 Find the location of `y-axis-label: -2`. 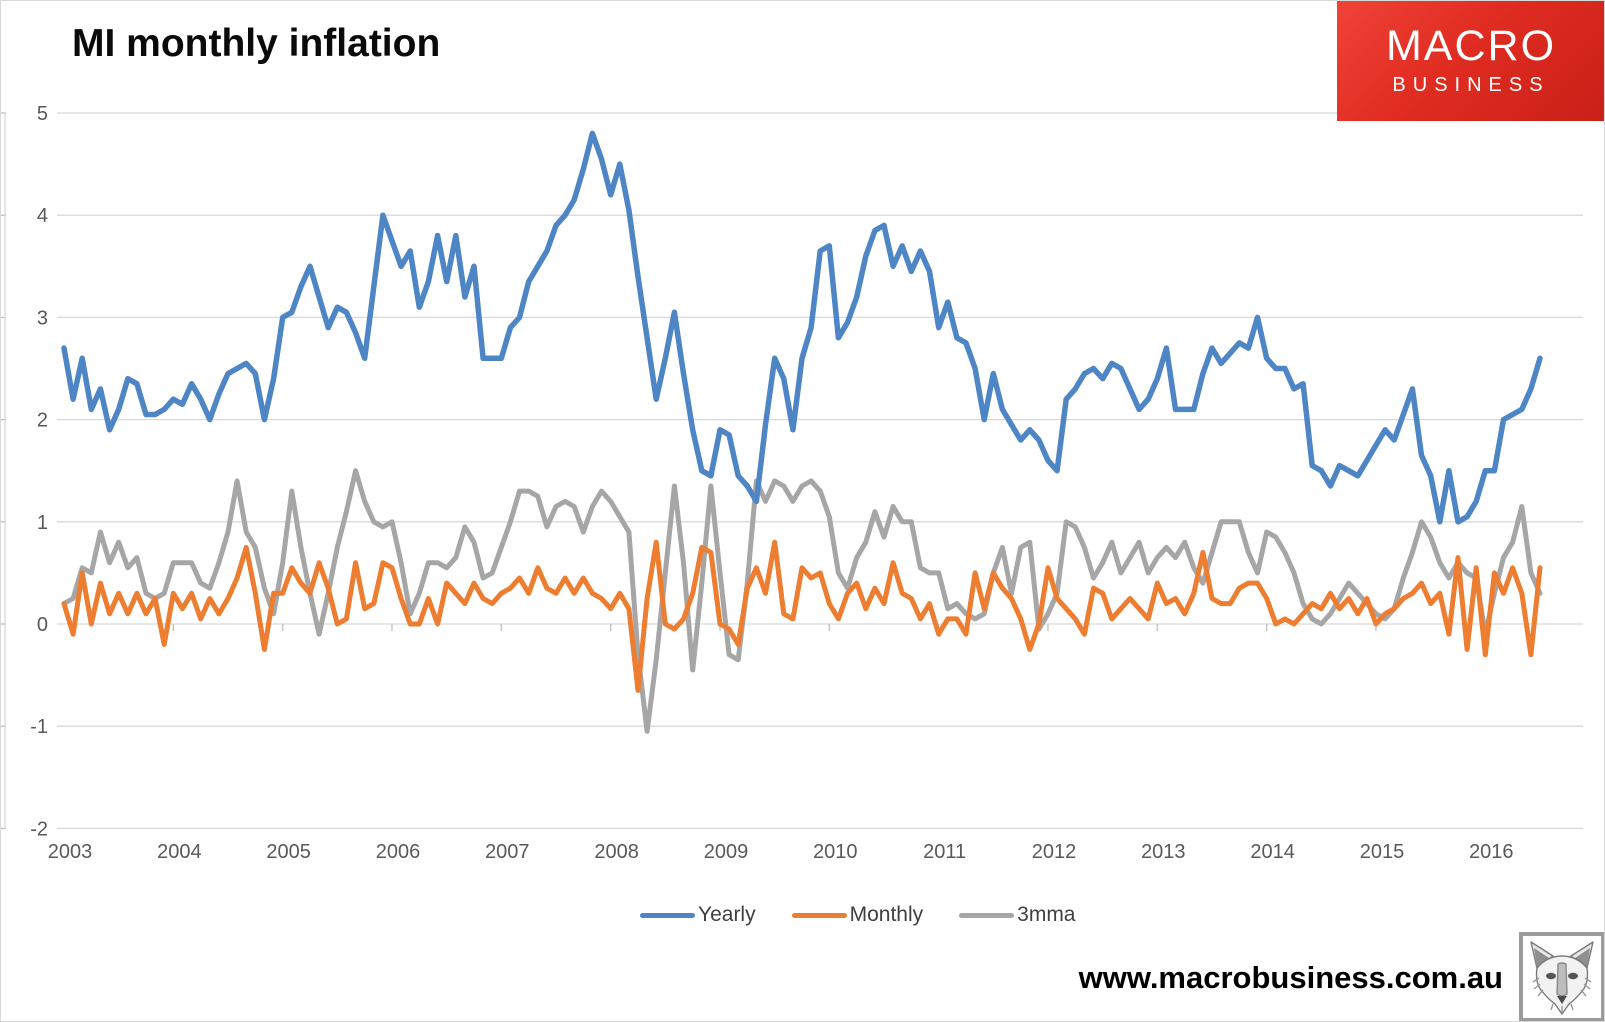

y-axis-label: -2 is located at coordinates (39, 829).